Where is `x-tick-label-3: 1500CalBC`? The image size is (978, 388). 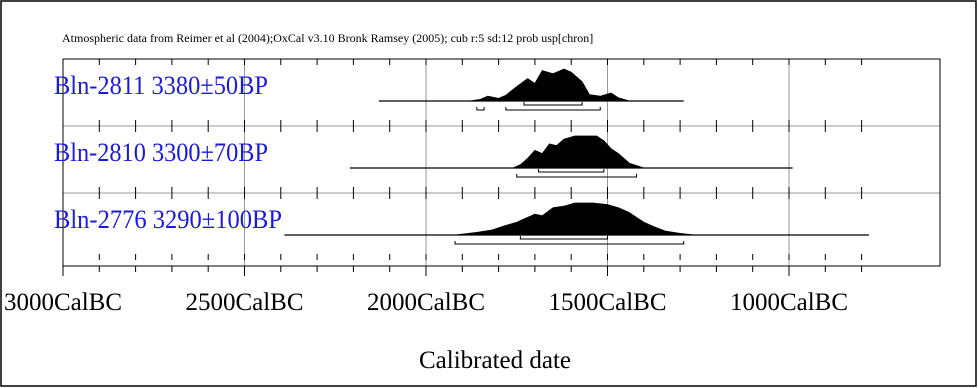 x-tick-label-3: 1500CalBC is located at coordinates (607, 302).